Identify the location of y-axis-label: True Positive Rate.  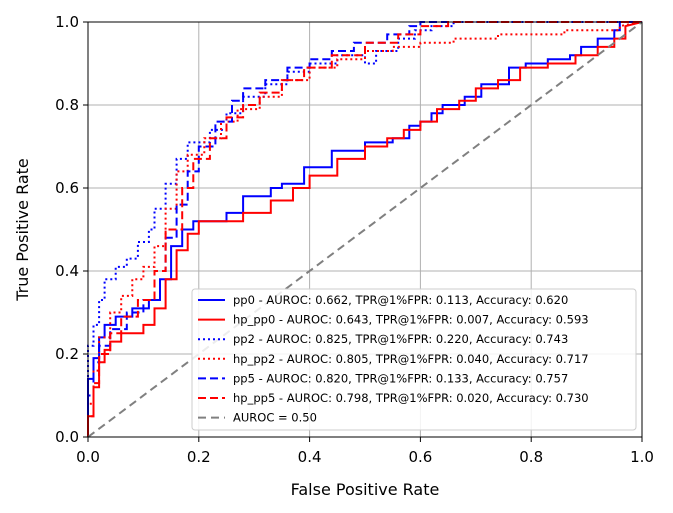
(22, 230).